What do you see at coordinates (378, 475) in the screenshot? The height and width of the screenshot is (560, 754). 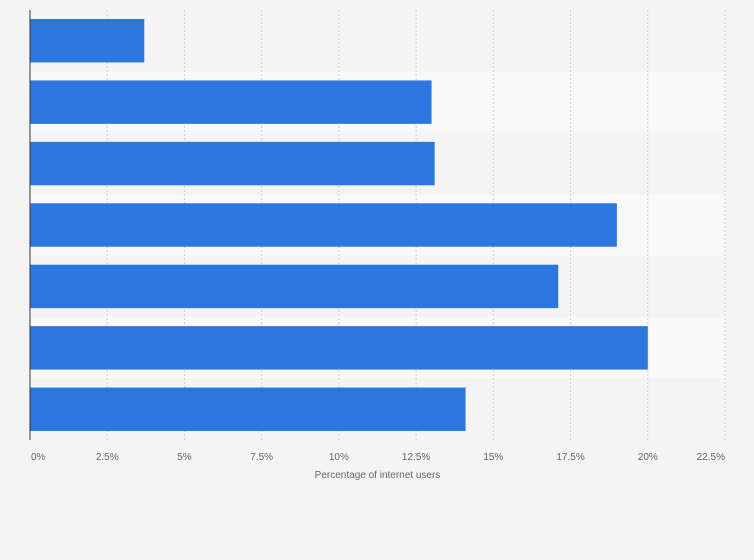 I see `x-axis-title: Percentage of internet users` at bounding box center [378, 475].